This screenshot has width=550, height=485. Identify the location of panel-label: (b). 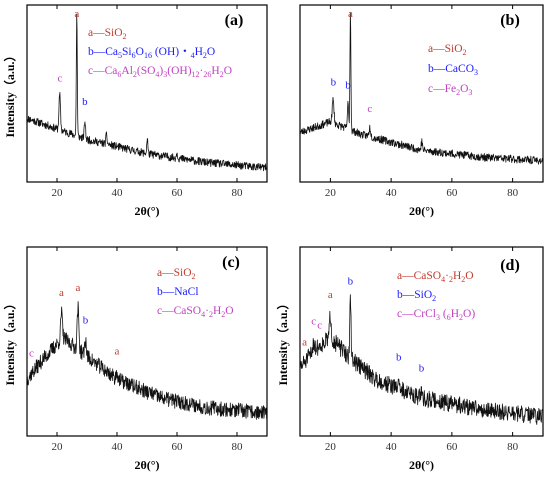
(510, 20).